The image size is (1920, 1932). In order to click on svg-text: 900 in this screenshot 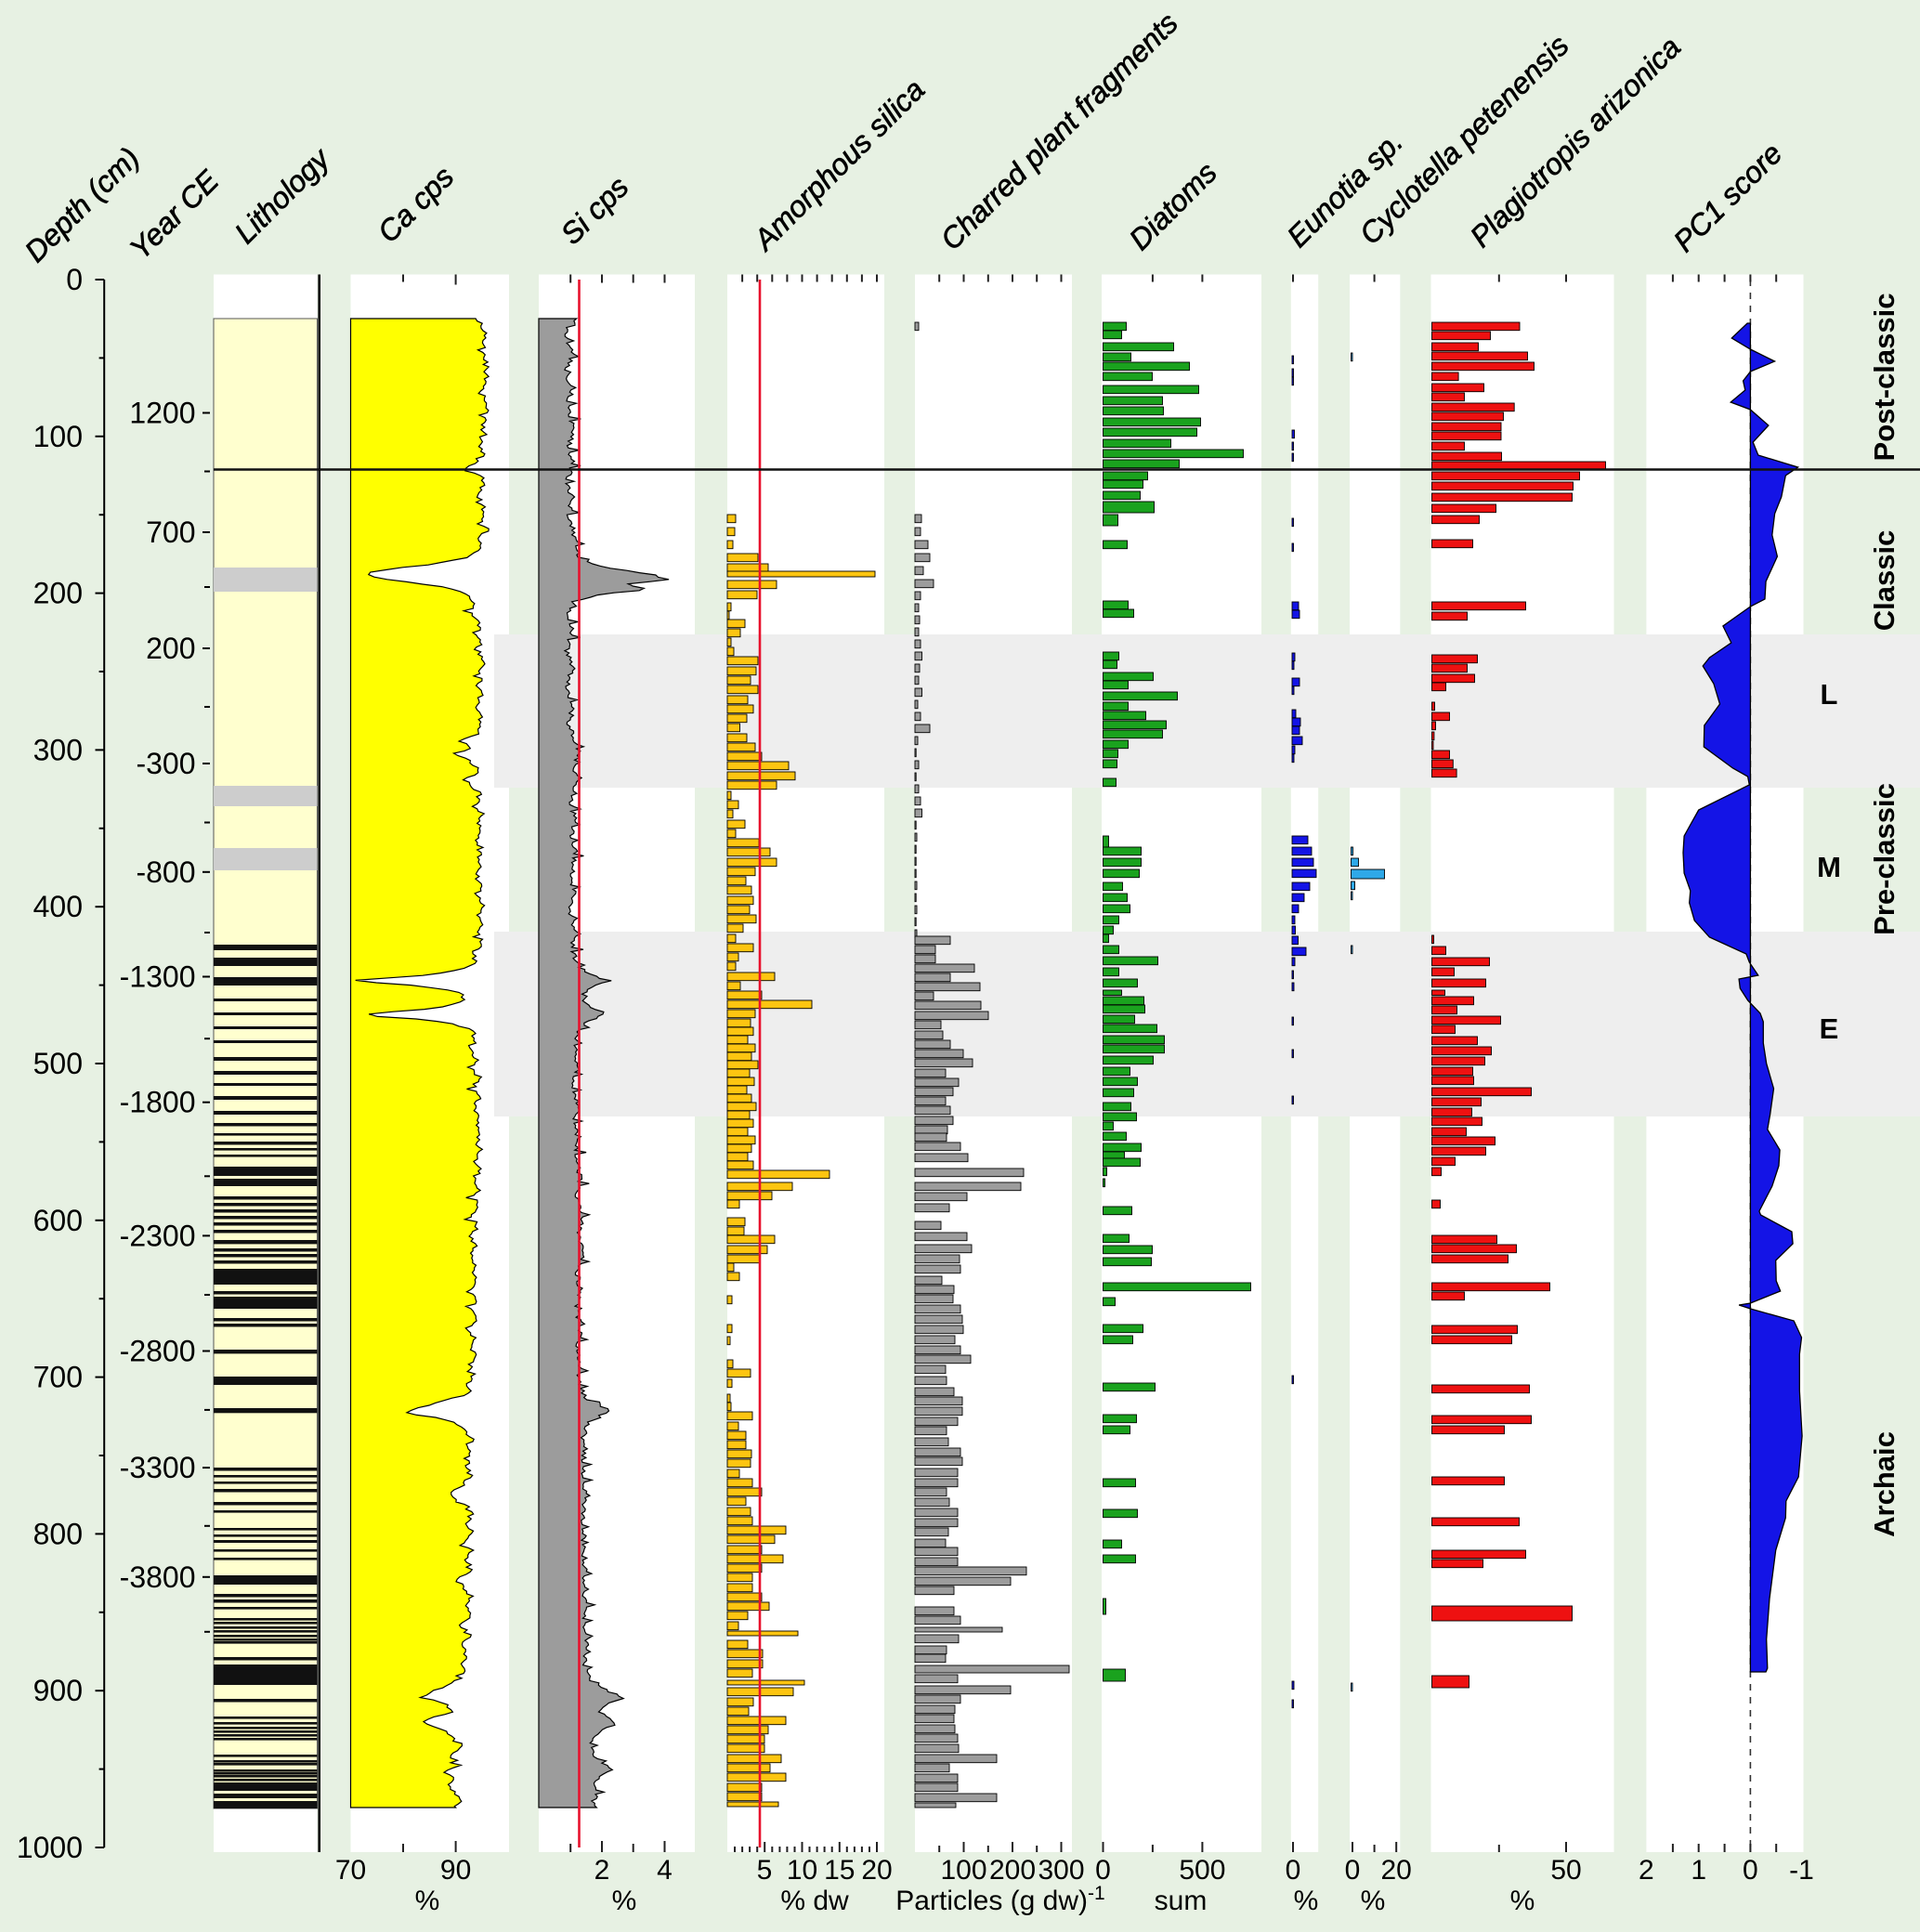, I will do `click(58, 1690)`.